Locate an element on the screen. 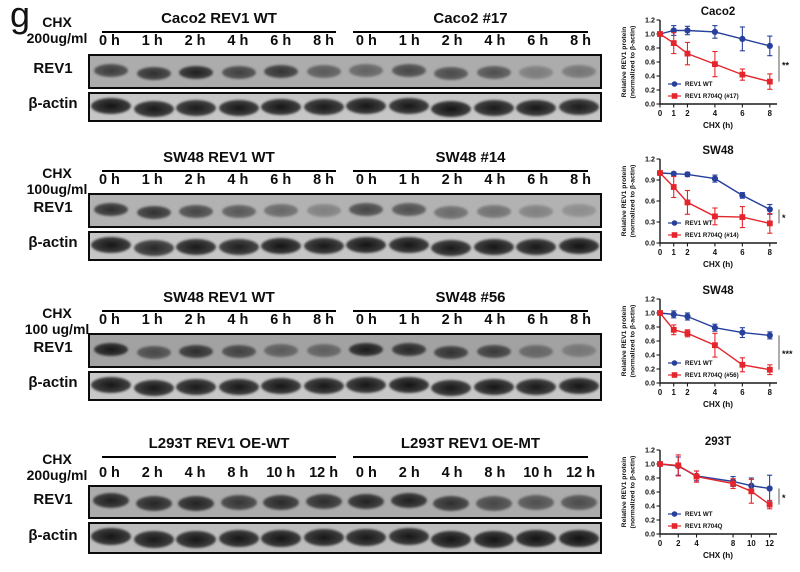 Image resolution: width=800 pixels, height=572 pixels. group-title: L293T REV1 OE-MT is located at coordinates (470, 443).